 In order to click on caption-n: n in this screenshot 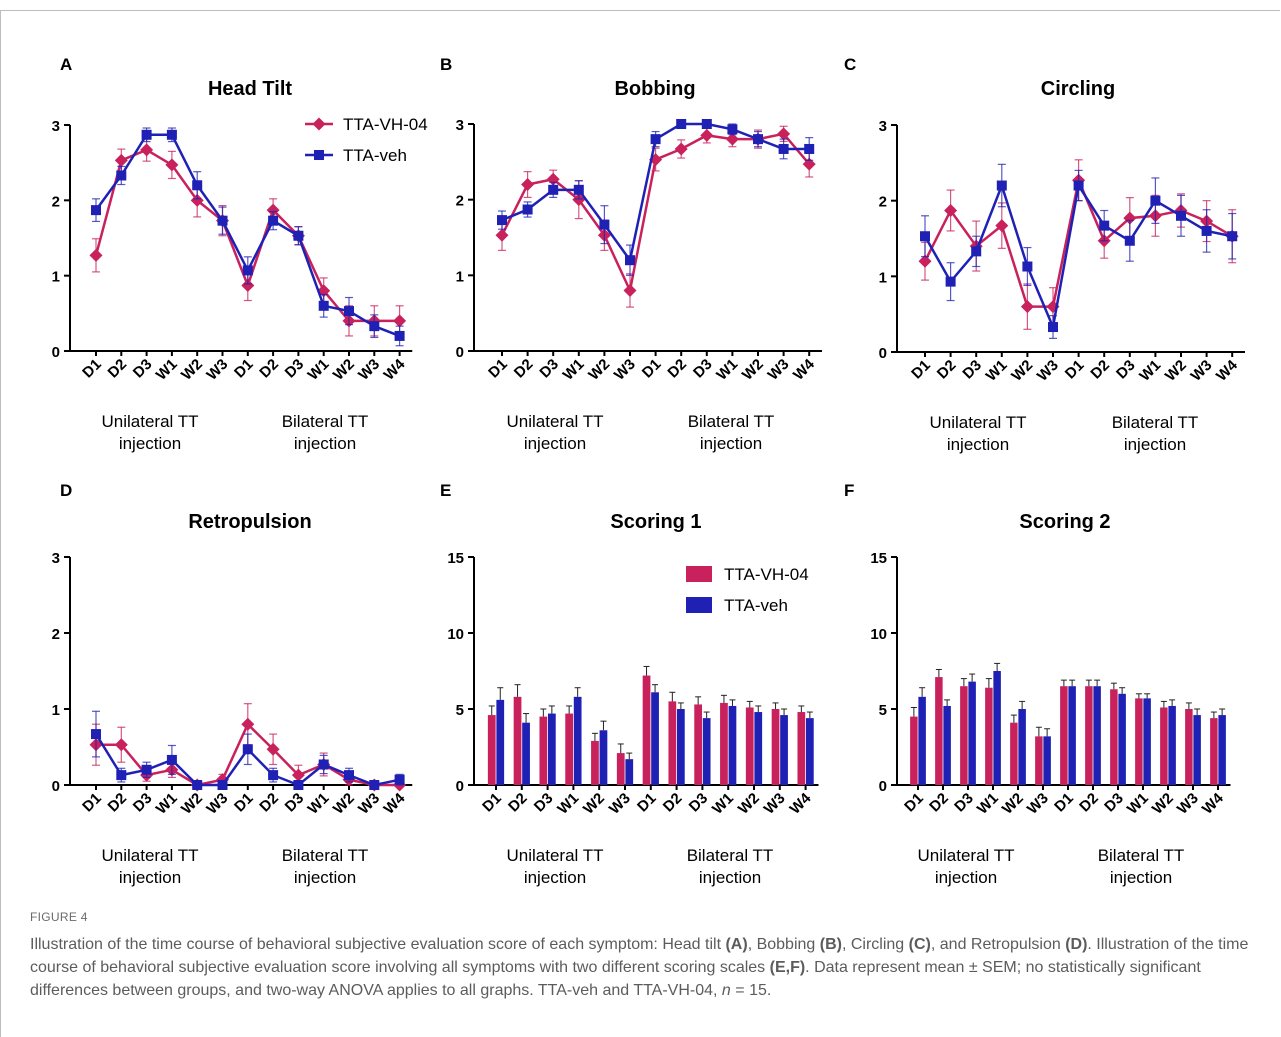, I will do `click(726, 990)`.